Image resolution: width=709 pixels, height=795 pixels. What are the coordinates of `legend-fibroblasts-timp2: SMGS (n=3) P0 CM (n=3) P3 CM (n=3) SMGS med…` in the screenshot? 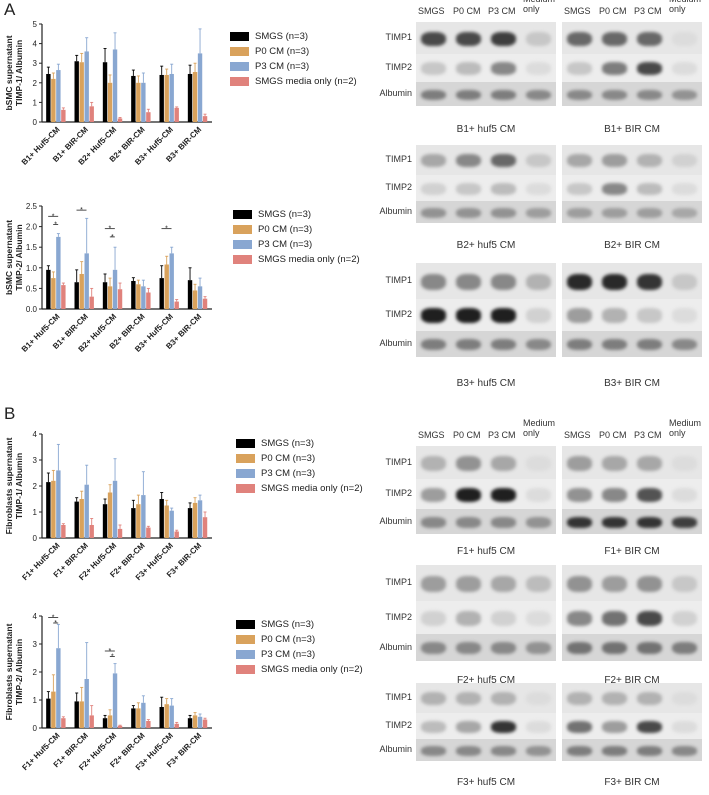 It's located at (299, 647).